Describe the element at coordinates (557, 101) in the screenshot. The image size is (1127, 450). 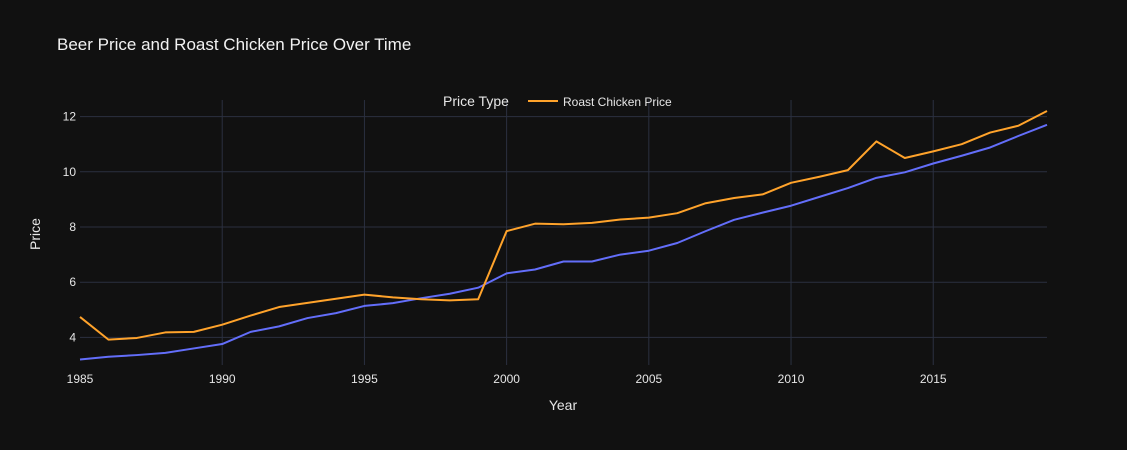
I see `legend: Price Type Roast Chicken Price` at that location.